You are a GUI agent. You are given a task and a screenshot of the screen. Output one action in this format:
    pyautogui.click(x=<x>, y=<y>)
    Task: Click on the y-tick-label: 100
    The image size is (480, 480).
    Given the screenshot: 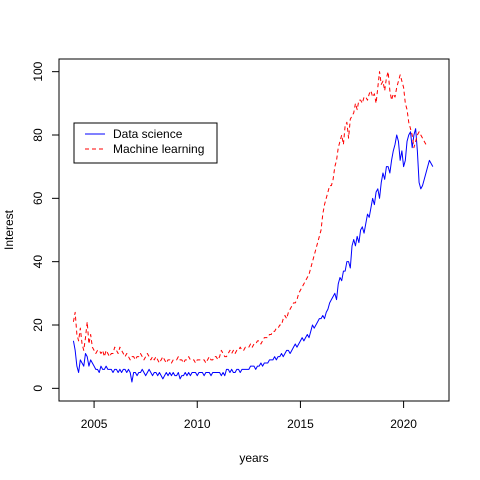 What is the action you would take?
    pyautogui.click(x=38, y=71)
    